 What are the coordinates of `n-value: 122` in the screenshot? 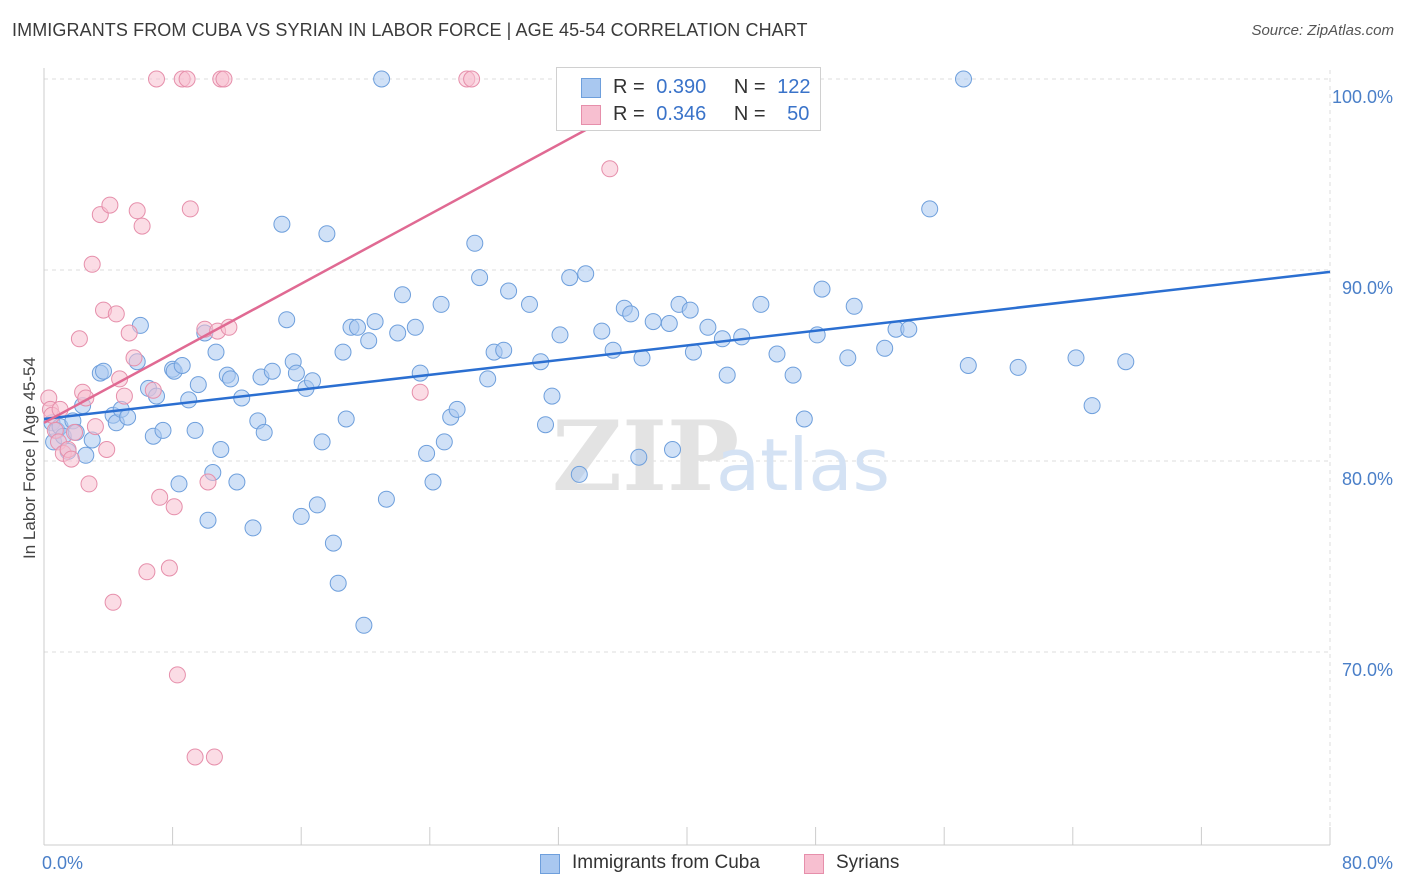 It's located at (794, 87).